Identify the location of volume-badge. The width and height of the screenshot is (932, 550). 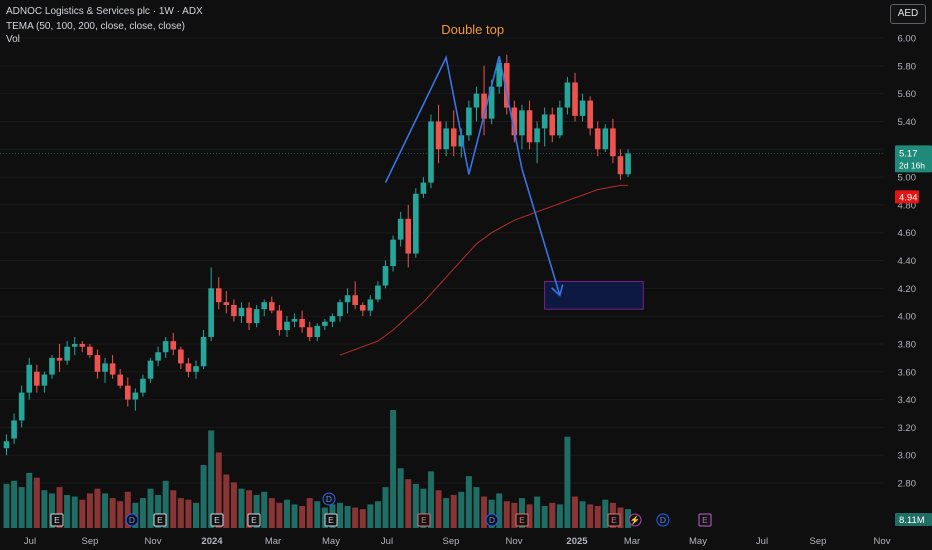
(913, 519).